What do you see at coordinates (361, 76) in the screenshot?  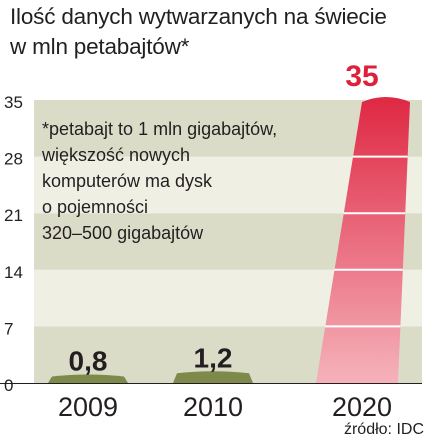 I see `value-label-2020: 35` at bounding box center [361, 76].